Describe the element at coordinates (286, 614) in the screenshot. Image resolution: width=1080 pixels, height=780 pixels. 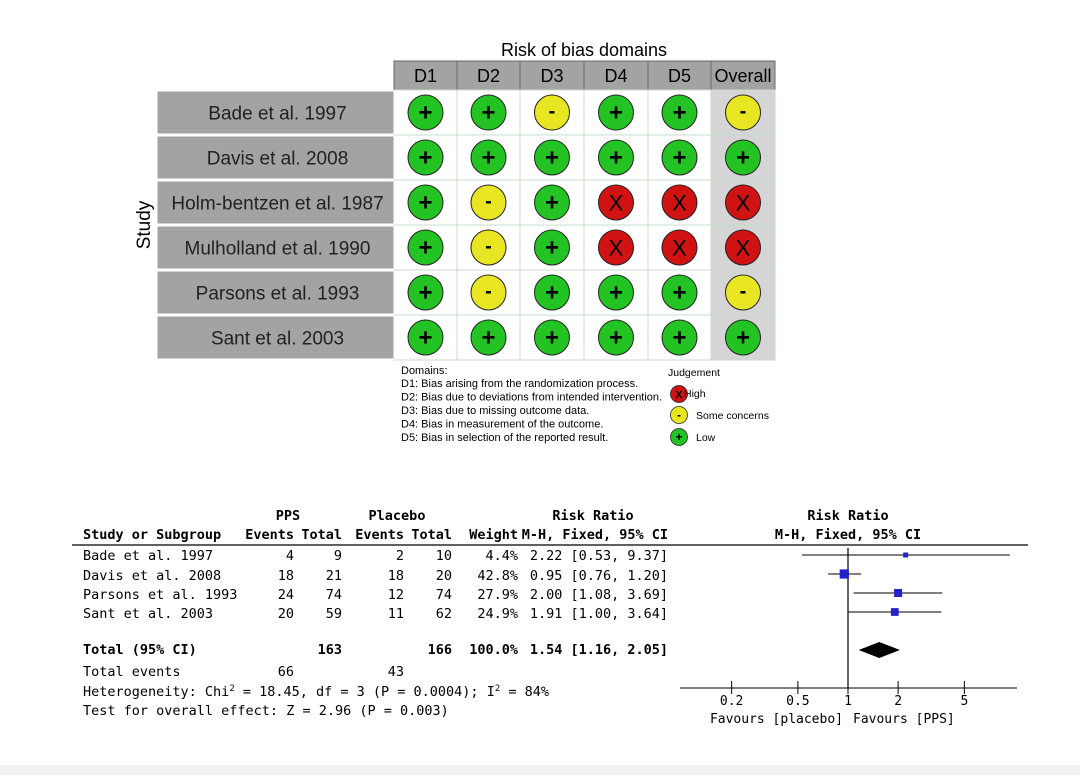
I see `table-cell-pps_events: 20` at that location.